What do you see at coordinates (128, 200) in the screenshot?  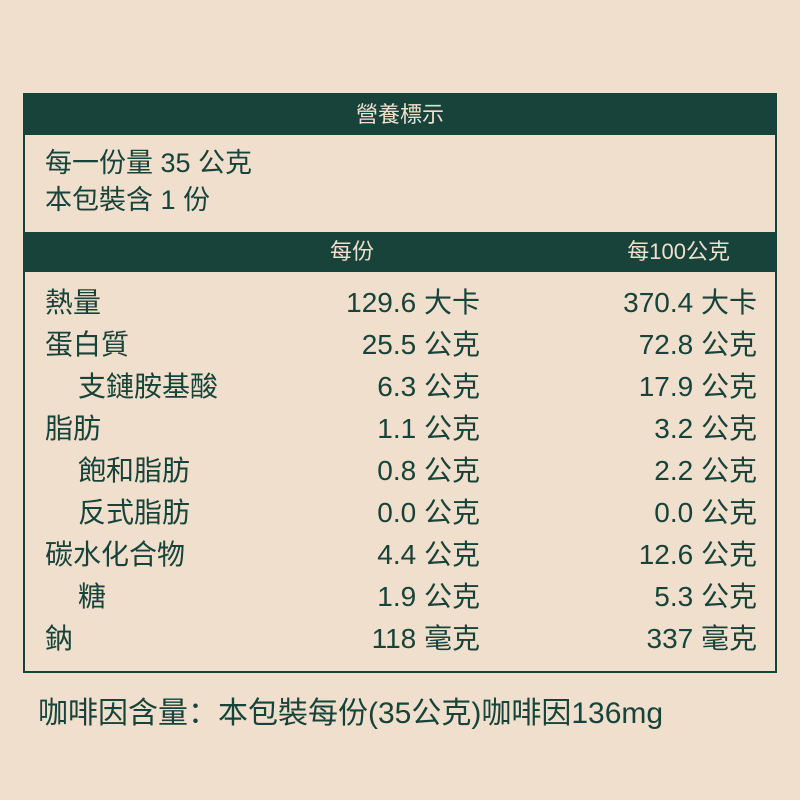 I see `servings-per-package: 本包裝含 1 份` at bounding box center [128, 200].